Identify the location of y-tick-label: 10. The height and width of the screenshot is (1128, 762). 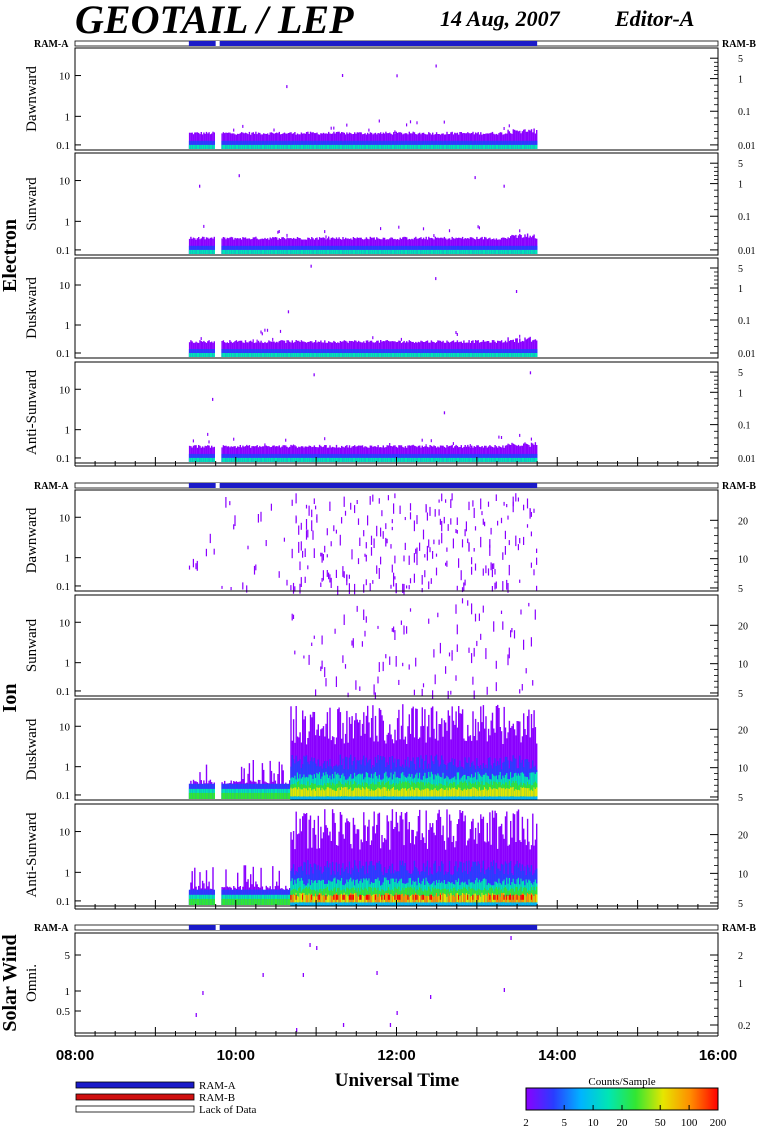
(65, 390).